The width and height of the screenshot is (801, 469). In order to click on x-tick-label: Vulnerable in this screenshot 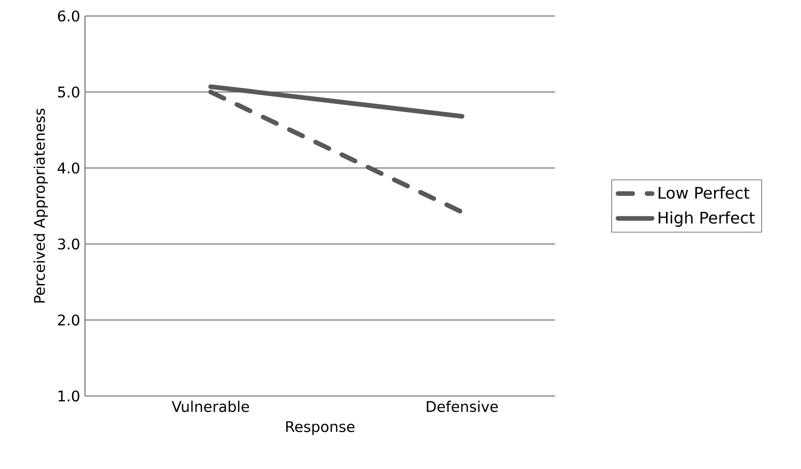, I will do `click(210, 406)`.